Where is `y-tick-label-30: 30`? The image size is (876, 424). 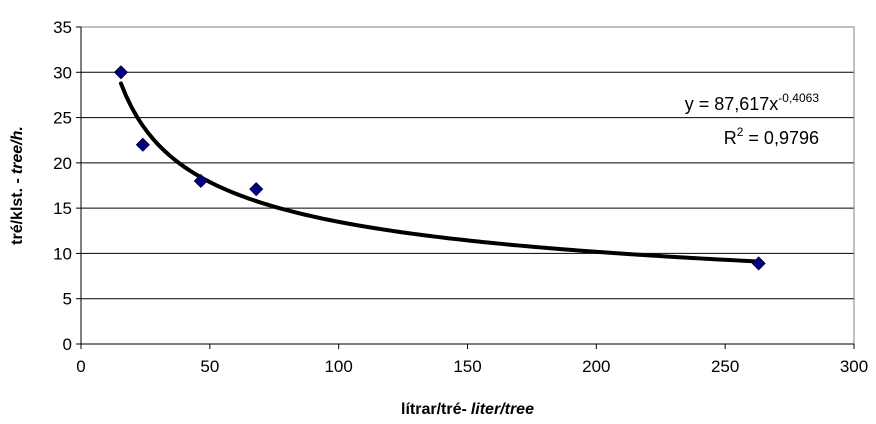
y-tick-label-30: 30 is located at coordinates (62, 72).